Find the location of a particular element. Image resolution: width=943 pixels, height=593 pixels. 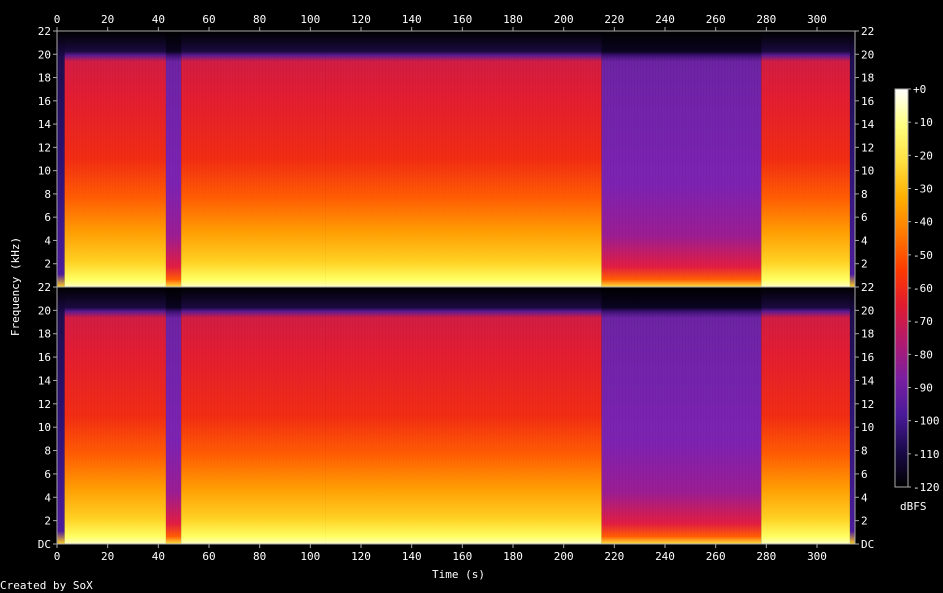

y-tick-label-left-ch2: 8 is located at coordinates (47, 451).